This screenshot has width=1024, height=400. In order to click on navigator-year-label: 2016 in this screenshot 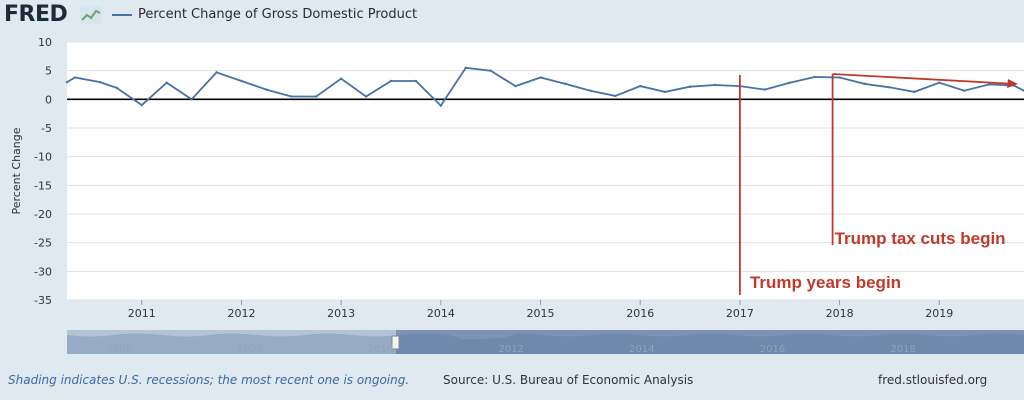, I will do `click(772, 349)`.